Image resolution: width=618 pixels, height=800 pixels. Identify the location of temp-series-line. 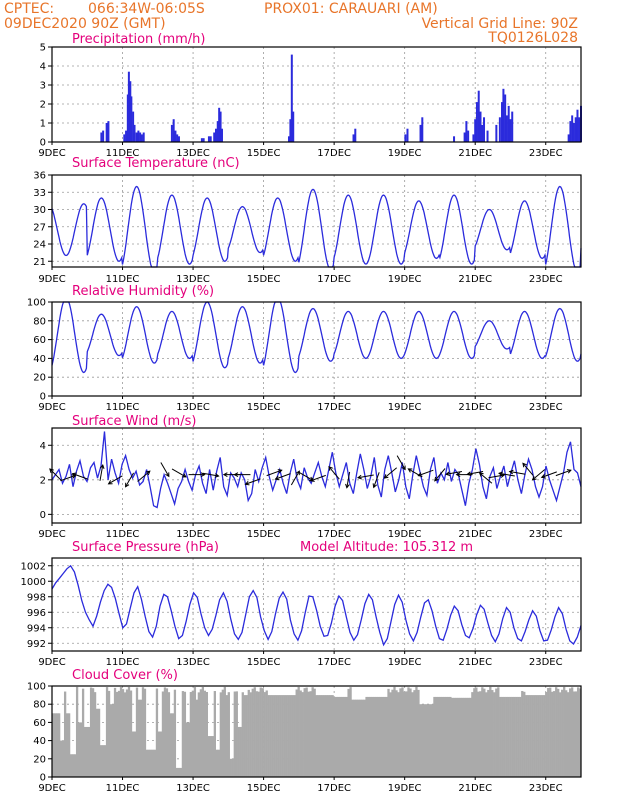
(316, 226).